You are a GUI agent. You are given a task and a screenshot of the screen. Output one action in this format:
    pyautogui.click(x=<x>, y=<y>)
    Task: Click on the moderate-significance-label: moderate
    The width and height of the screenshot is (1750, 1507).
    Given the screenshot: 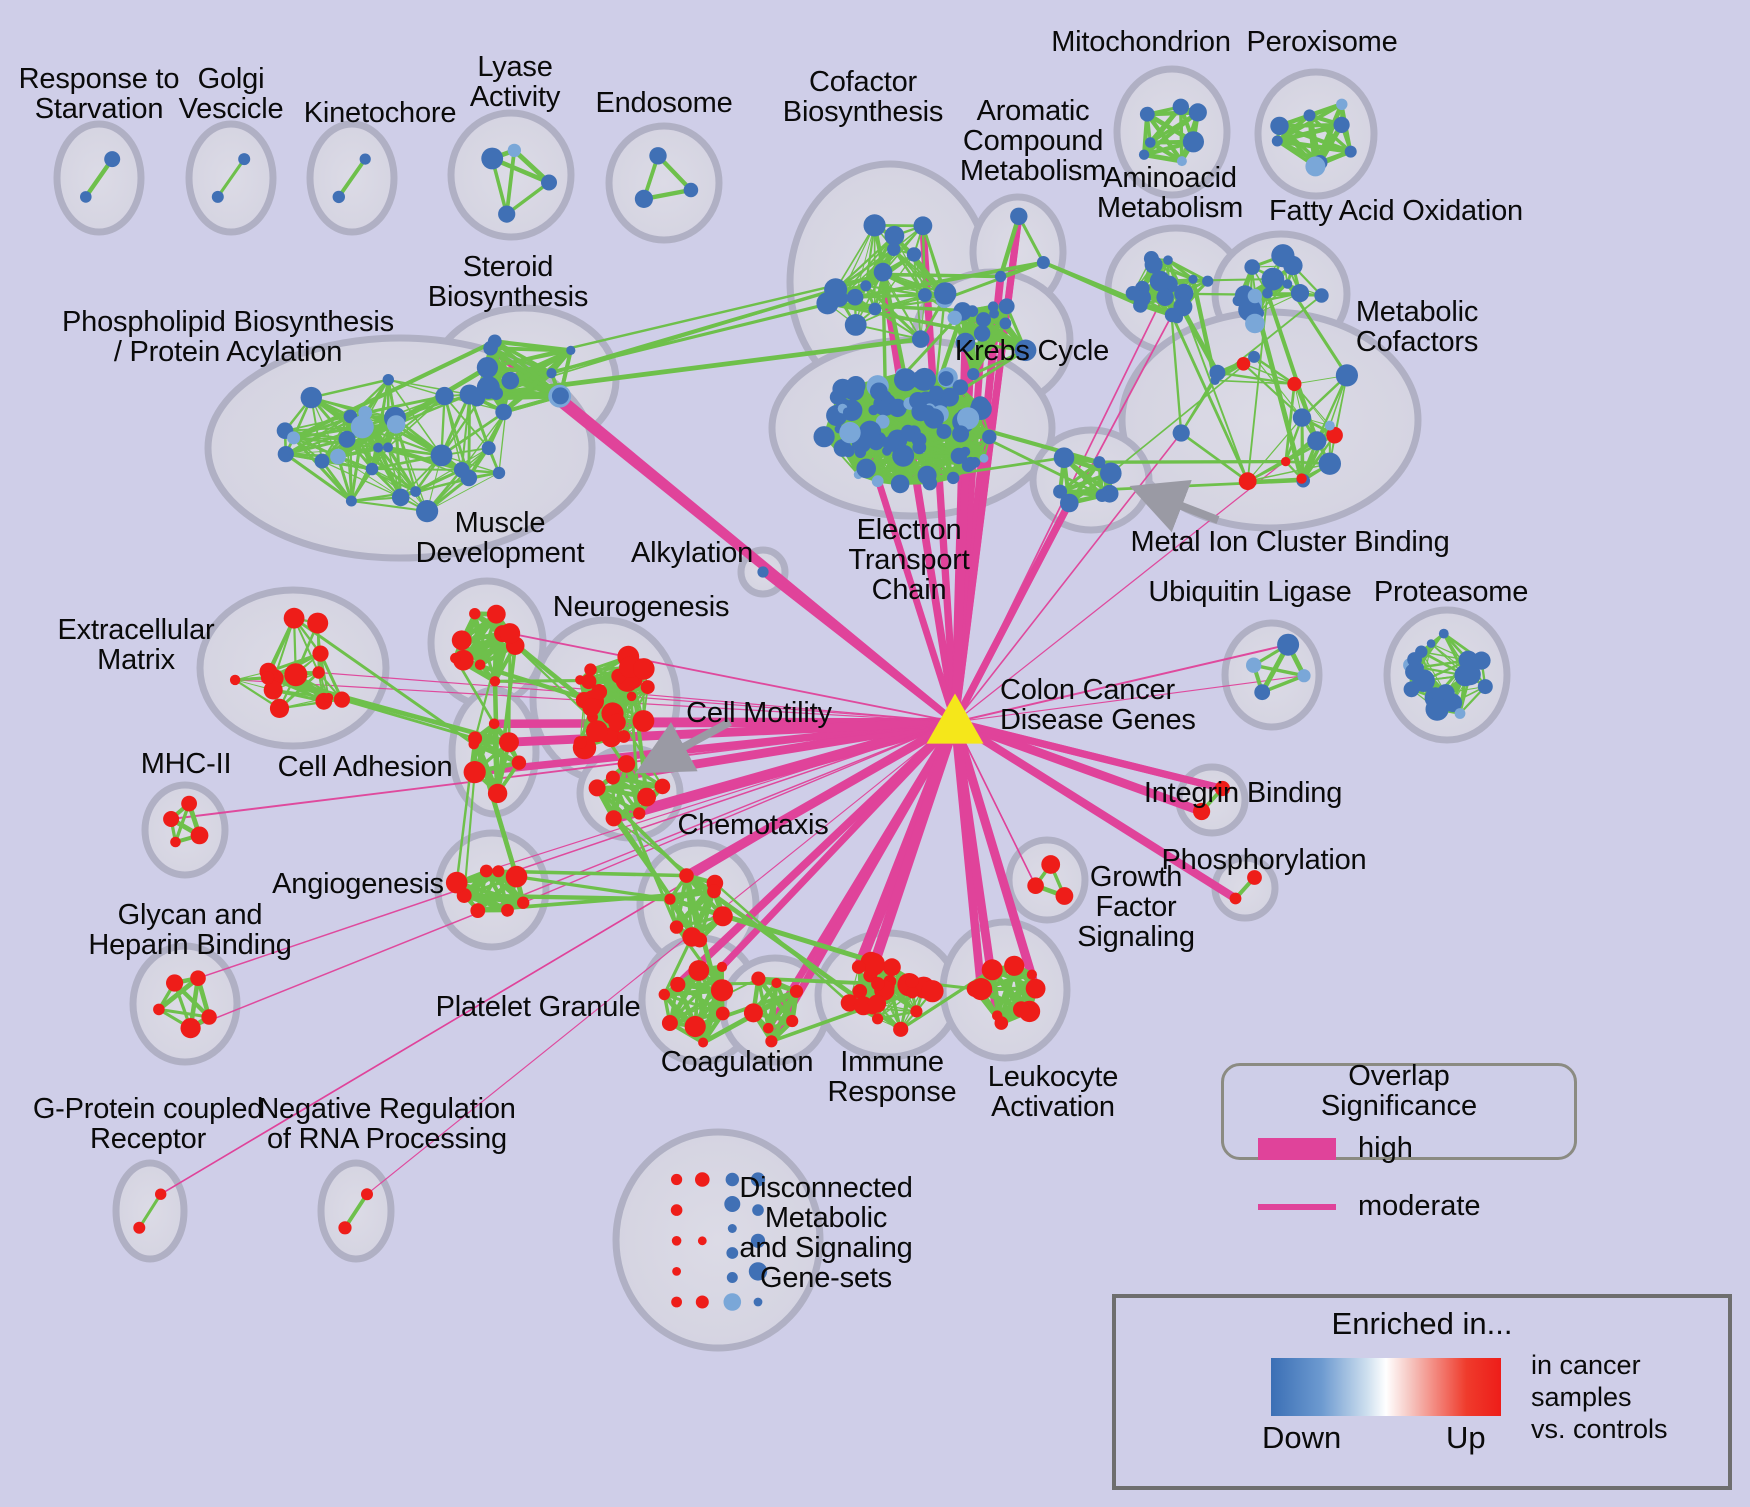 What is the action you would take?
    pyautogui.click(x=1419, y=1206)
    